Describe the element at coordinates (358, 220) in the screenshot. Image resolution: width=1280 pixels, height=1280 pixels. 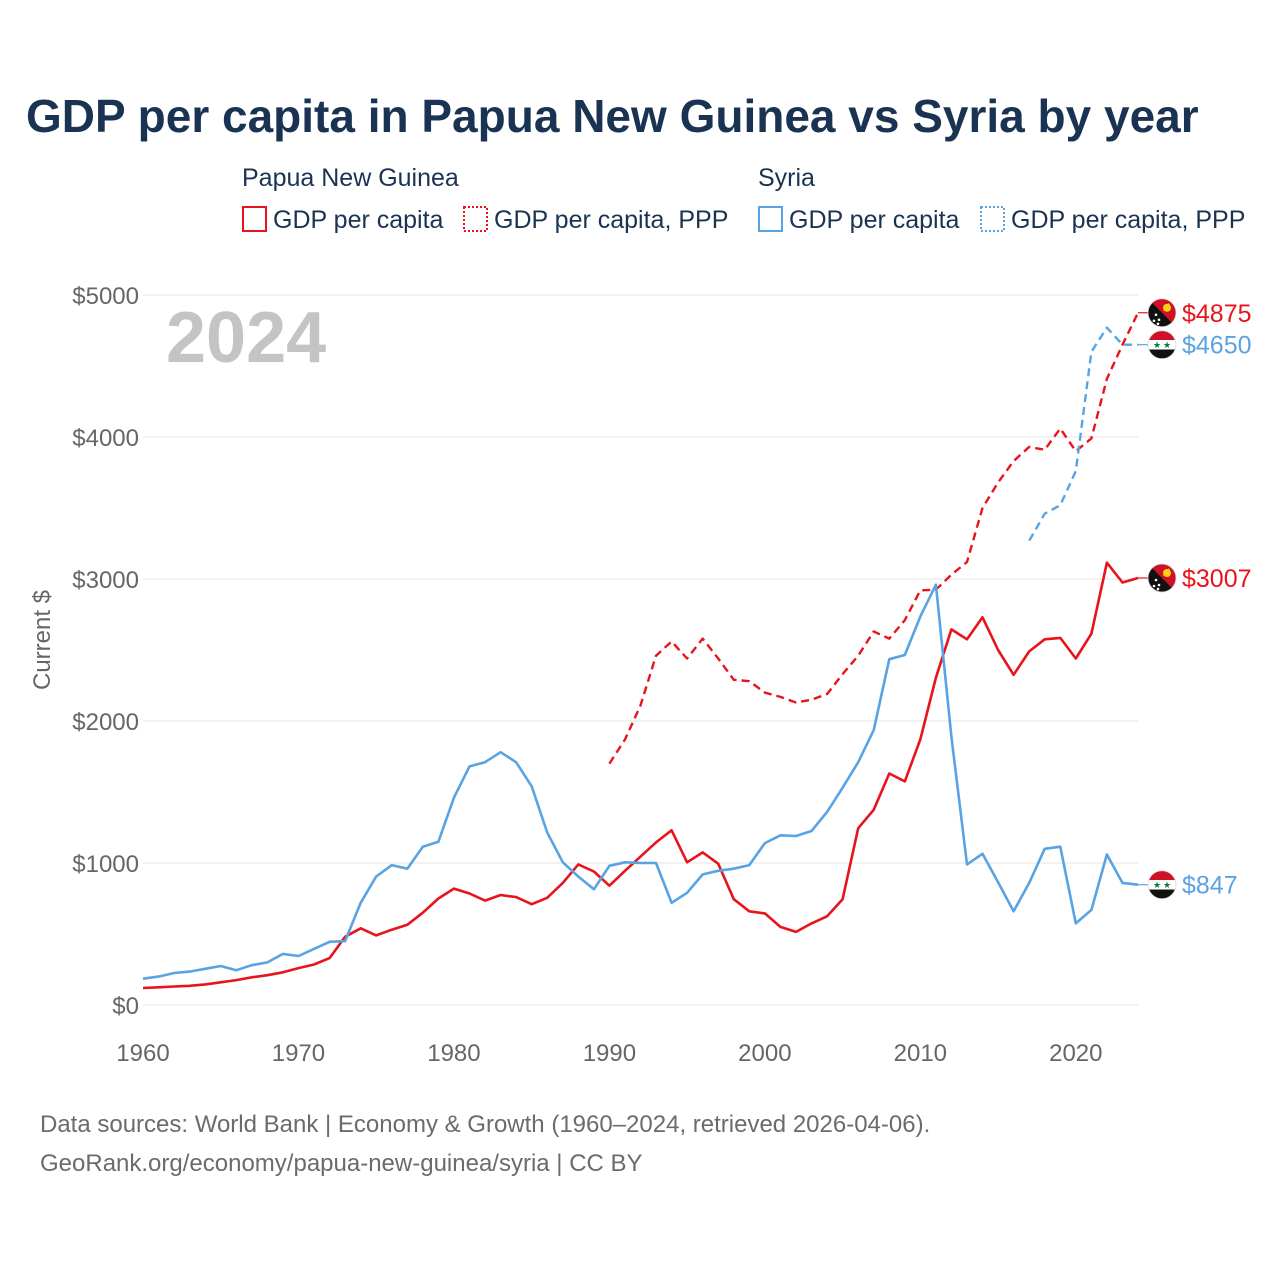
I see `legend-label-png-gdp: GDP per capita` at that location.